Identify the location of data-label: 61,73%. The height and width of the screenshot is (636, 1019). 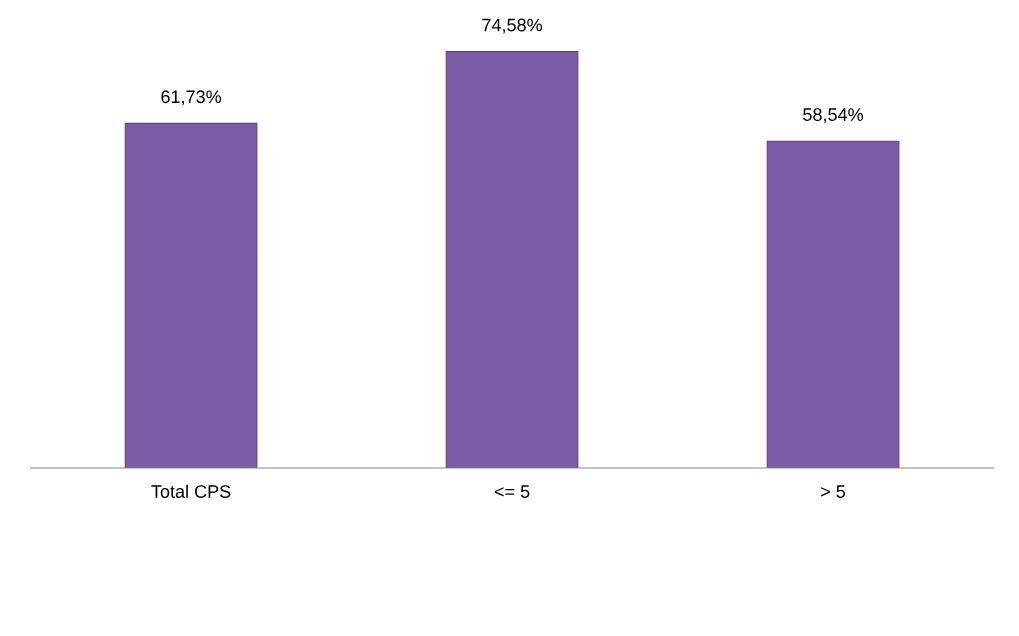
(191, 98).